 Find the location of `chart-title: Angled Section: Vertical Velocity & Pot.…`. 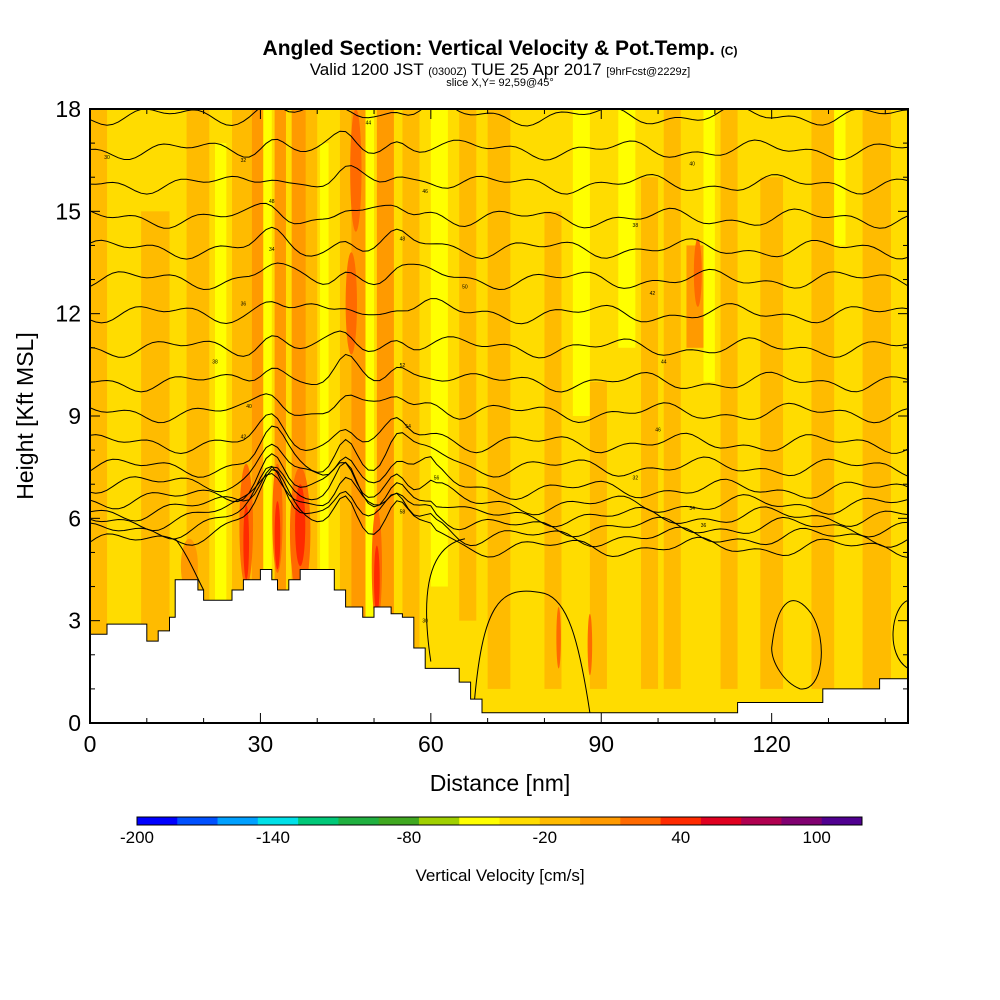

chart-title: Angled Section: Vertical Velocity & Pot.… is located at coordinates (500, 49).